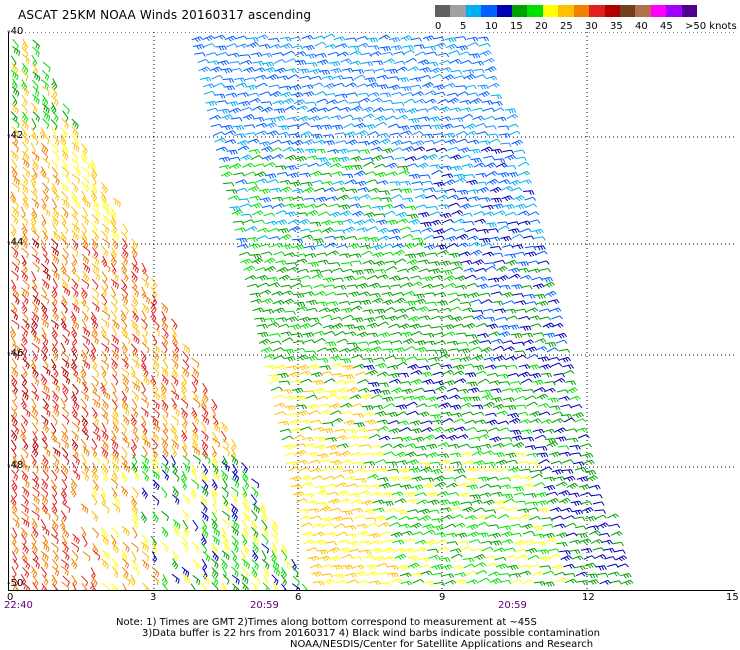  I want to click on legend-label: 25, so click(566, 26).